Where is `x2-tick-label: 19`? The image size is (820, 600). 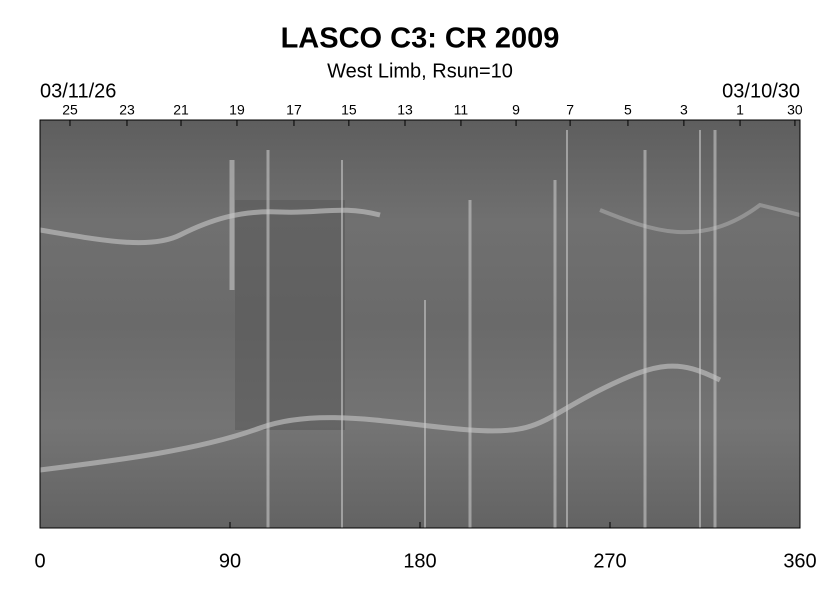
x2-tick-label: 19 is located at coordinates (237, 110).